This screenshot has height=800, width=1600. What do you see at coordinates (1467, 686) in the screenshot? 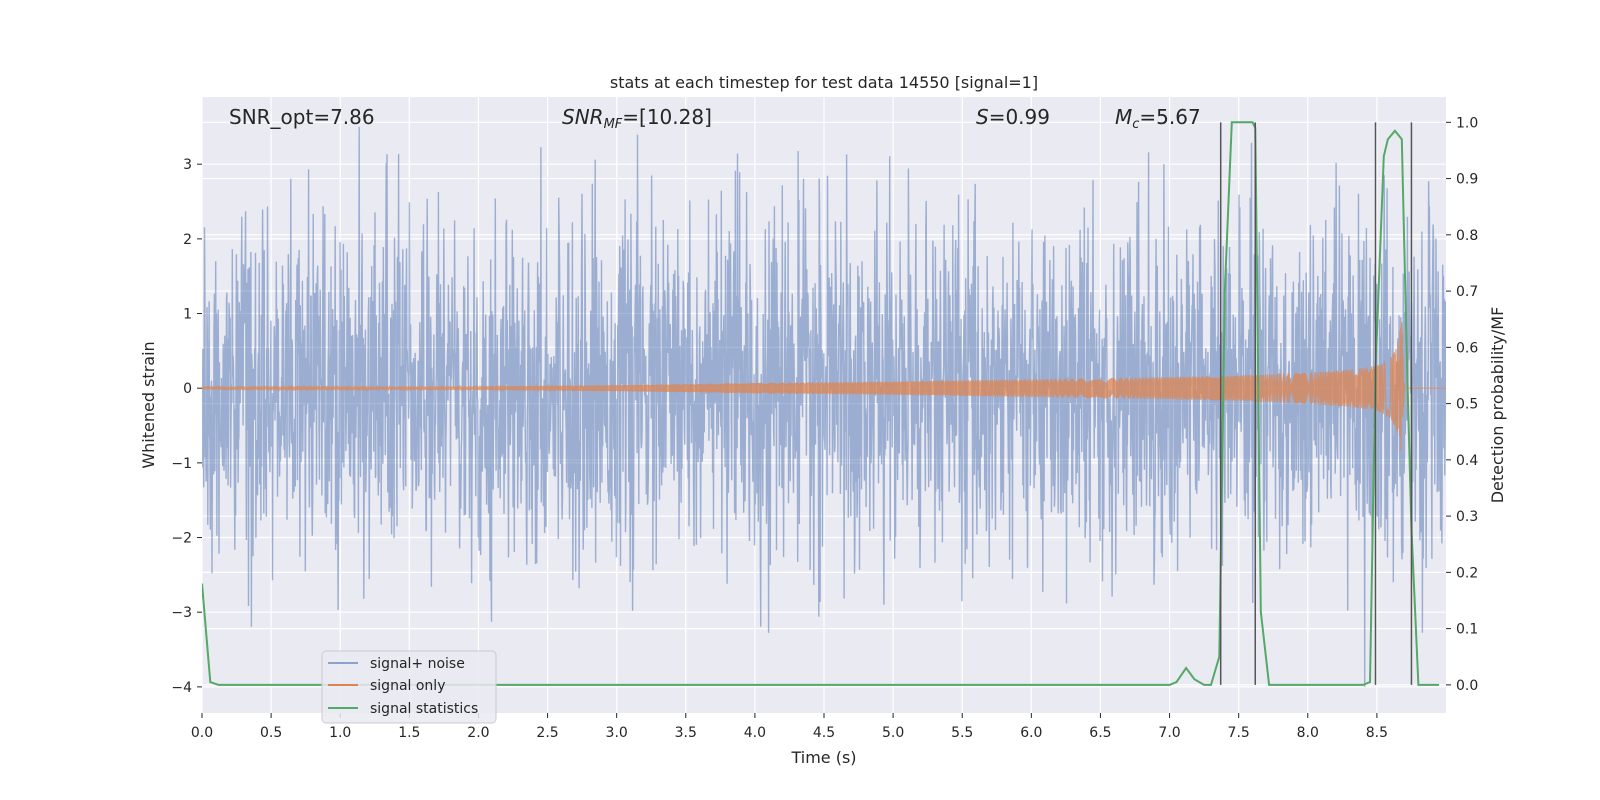
I see `y-right-tick-label-0: 0.0` at bounding box center [1467, 686].